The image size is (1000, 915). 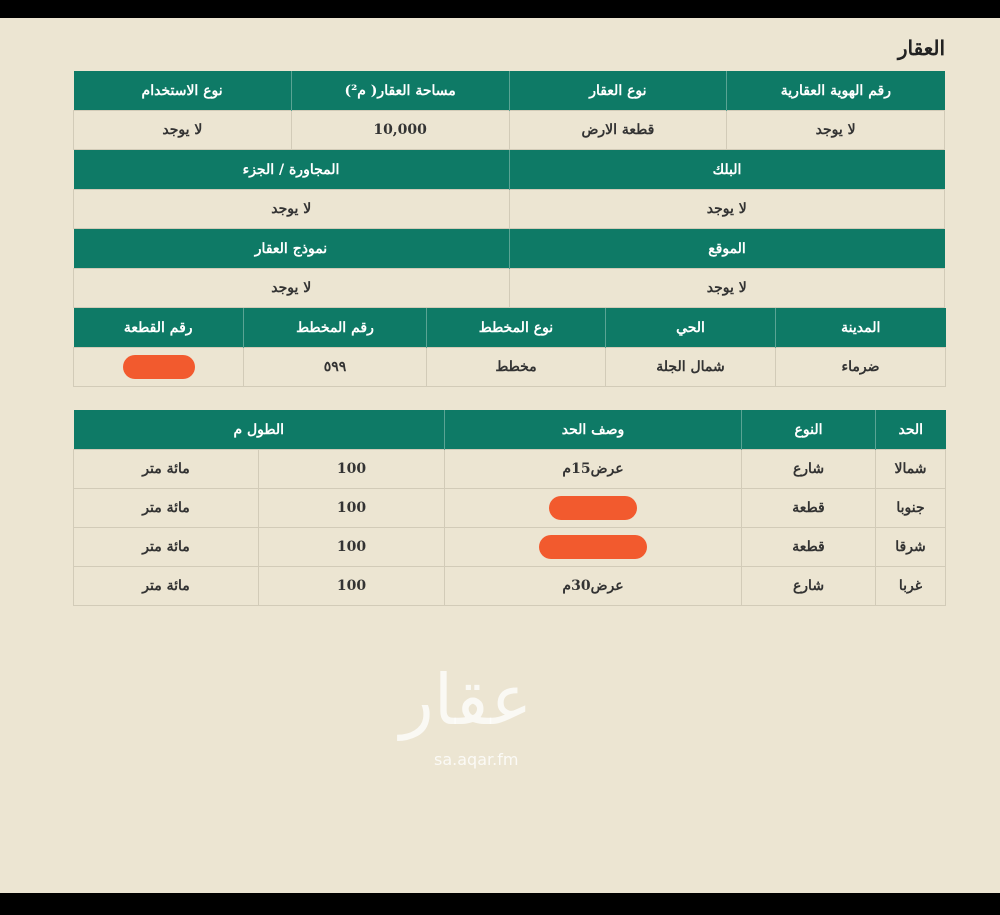 I want to click on table-row: غربا شارع عرض30م 100 مائة متر, so click(x=509, y=586).